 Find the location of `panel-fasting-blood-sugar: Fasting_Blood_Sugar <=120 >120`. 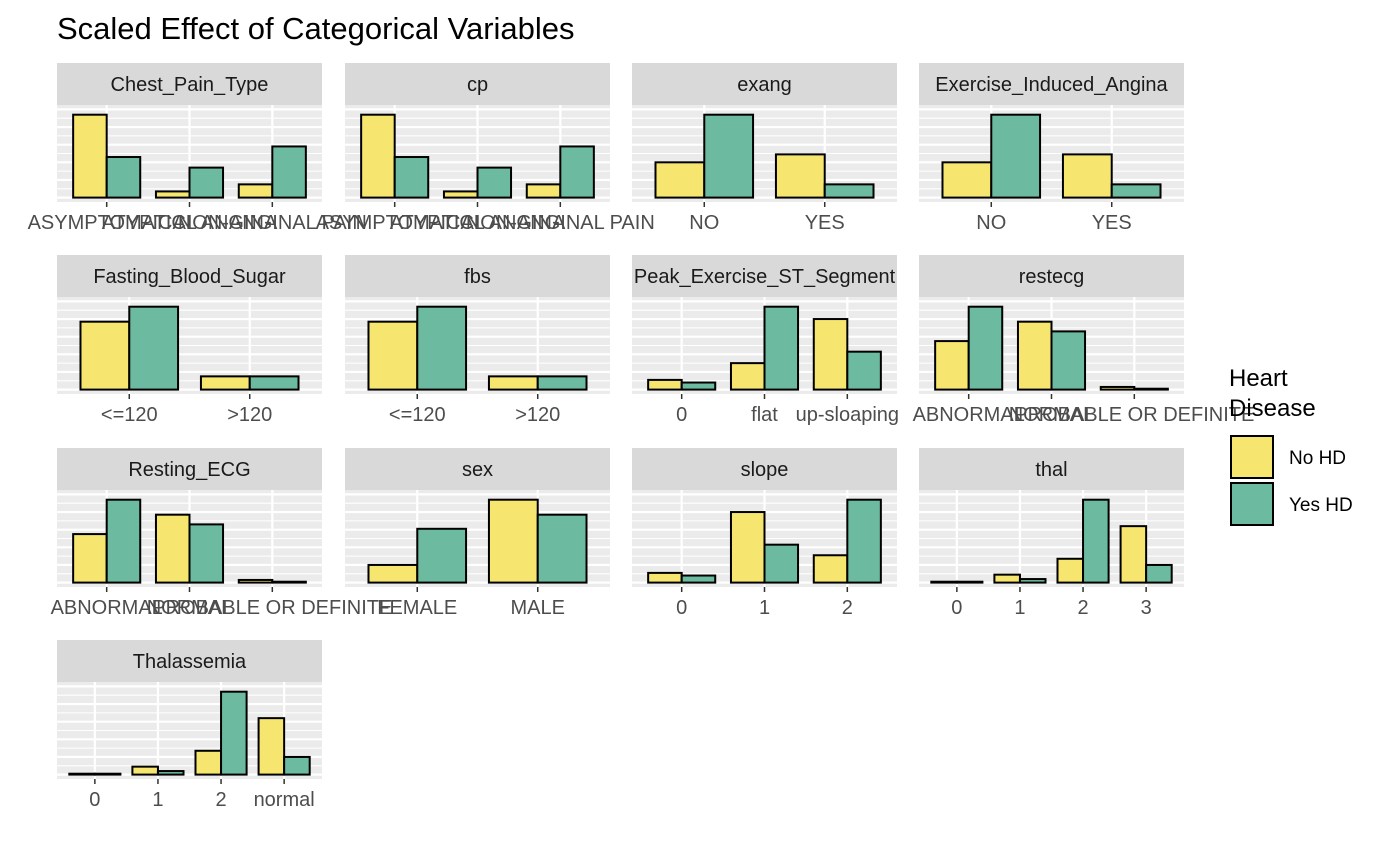

panel-fasting-blood-sugar: Fasting_Blood_Sugar <=120 >120 is located at coordinates (189, 340).